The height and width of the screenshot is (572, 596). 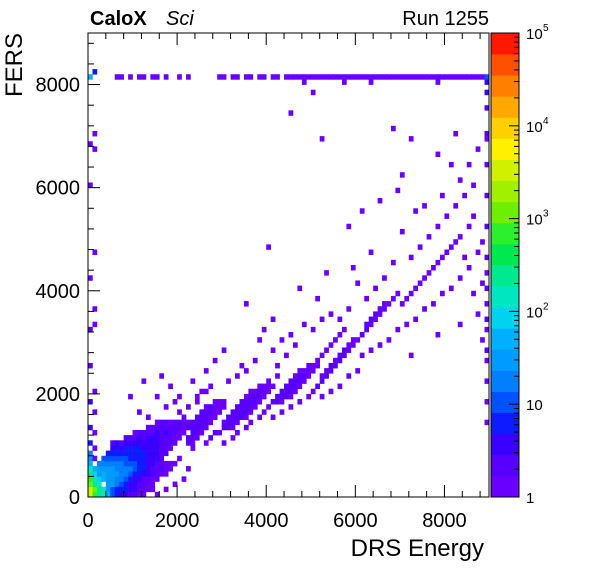 What do you see at coordinates (505, 265) in the screenshot?
I see `colorbar` at bounding box center [505, 265].